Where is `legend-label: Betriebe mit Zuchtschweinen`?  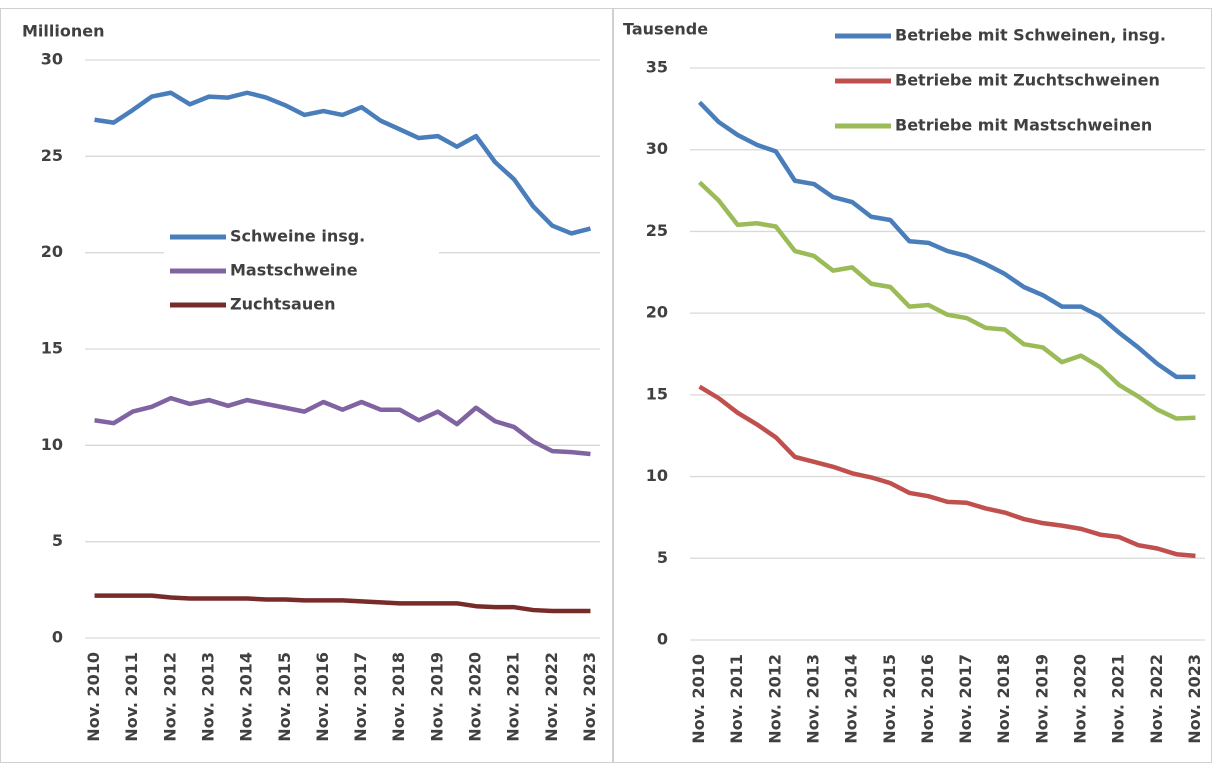
legend-label: Betriebe mit Zuchtschweinen is located at coordinates (1027, 80).